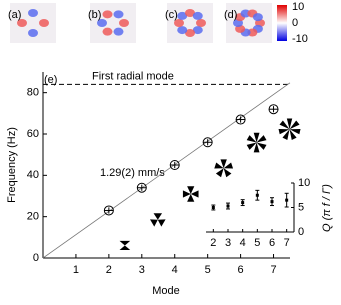  Describe the element at coordinates (171, 15) in the screenshot. I see `panel-label: (c)` at that location.